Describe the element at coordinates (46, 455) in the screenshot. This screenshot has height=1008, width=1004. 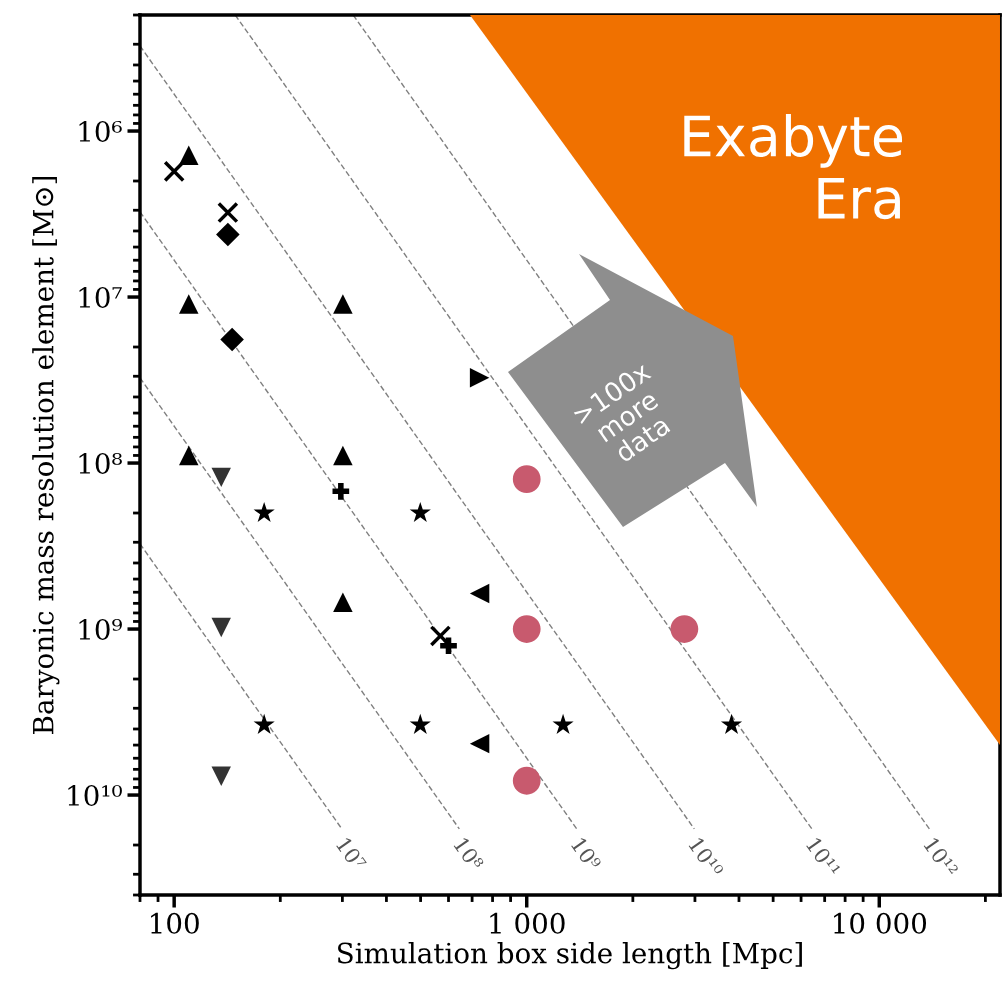
I see `y-axis-title: Baryonic mass resolution element [M⊙]` at that location.